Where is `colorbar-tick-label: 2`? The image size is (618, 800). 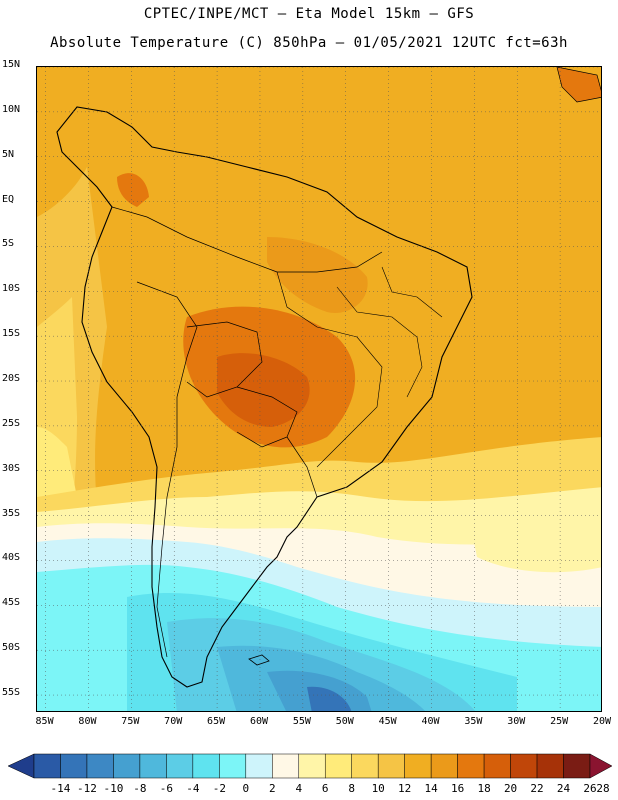 colorbar-tick-label: 2 is located at coordinates (272, 788).